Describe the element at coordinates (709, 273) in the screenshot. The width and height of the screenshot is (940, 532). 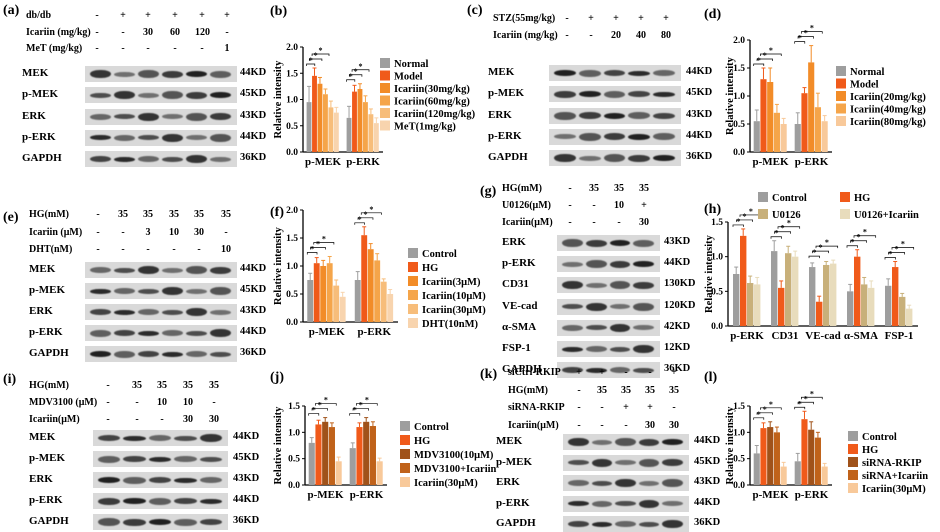
I see `y-axis-label: Relative intensity` at that location.